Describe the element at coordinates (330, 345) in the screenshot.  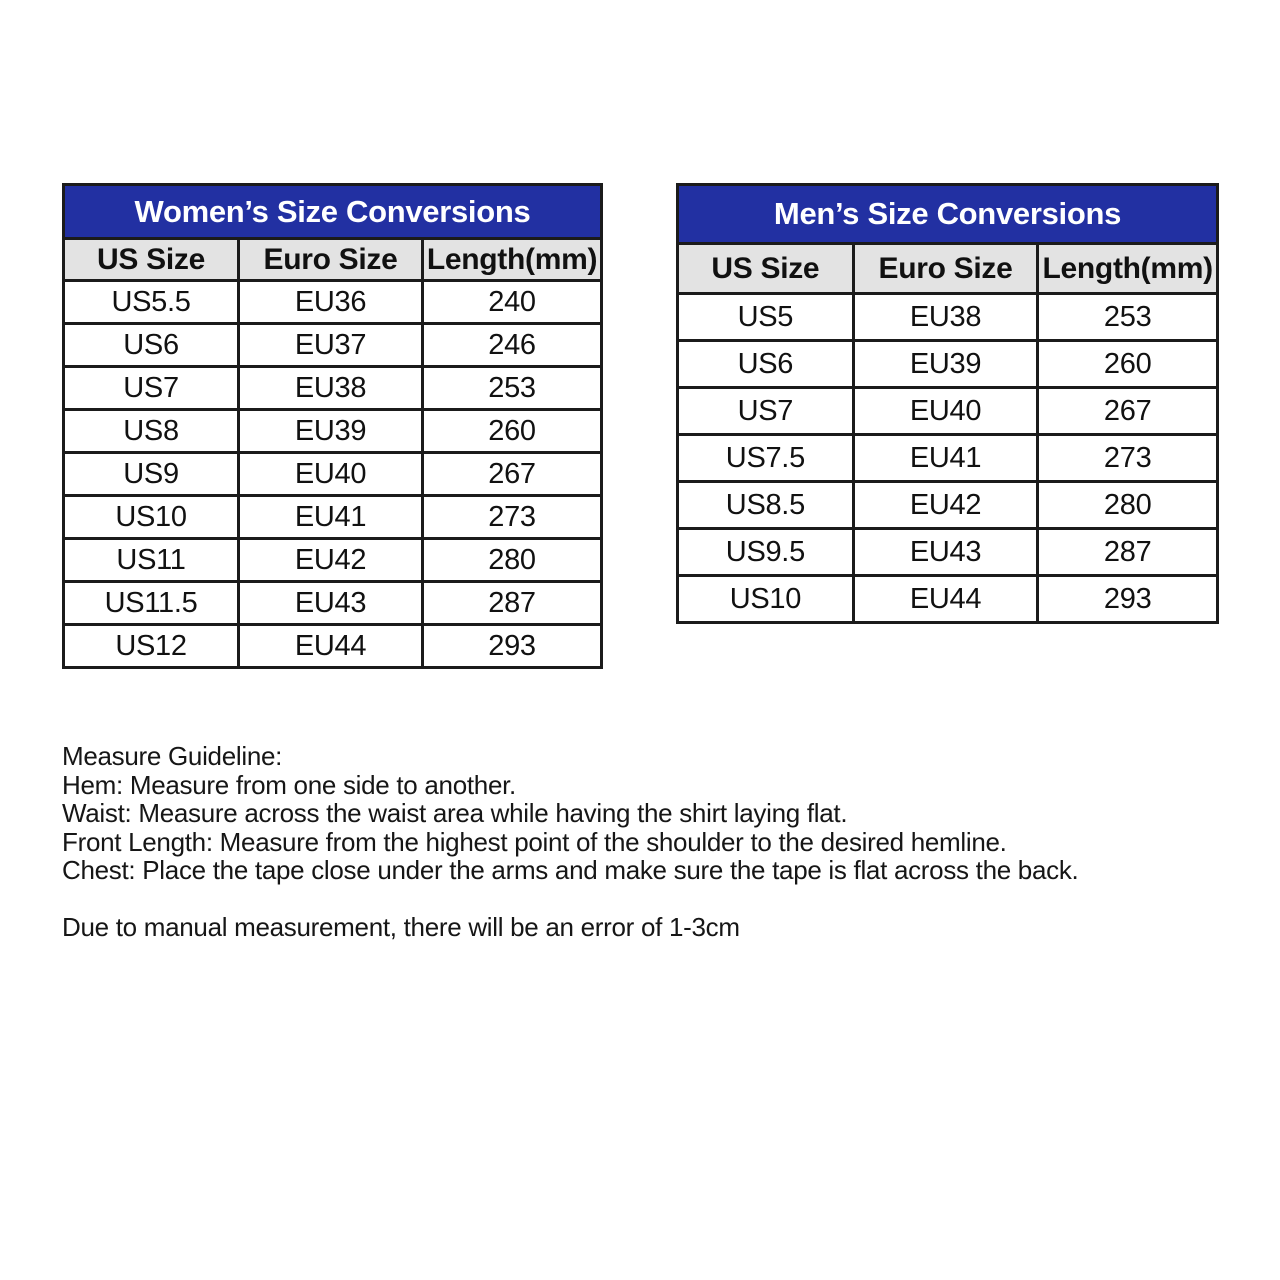
I see `euro-size-cell: EU37` at that location.